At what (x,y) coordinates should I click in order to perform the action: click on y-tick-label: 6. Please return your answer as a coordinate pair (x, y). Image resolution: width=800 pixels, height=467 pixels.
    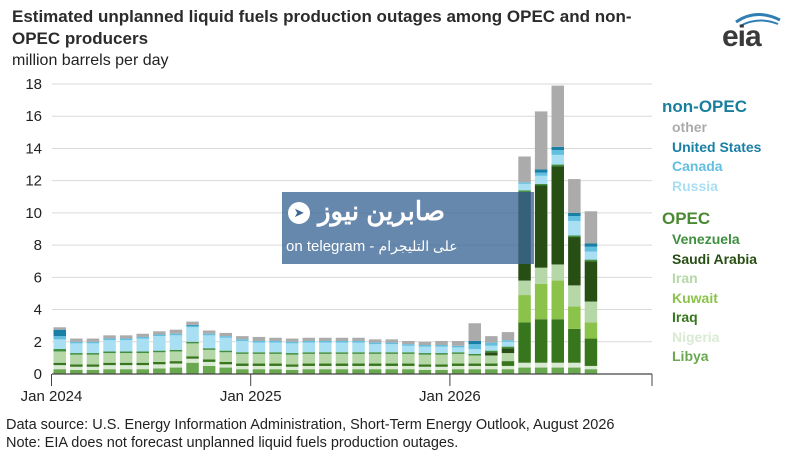
    Looking at the image, I should click on (38, 277).